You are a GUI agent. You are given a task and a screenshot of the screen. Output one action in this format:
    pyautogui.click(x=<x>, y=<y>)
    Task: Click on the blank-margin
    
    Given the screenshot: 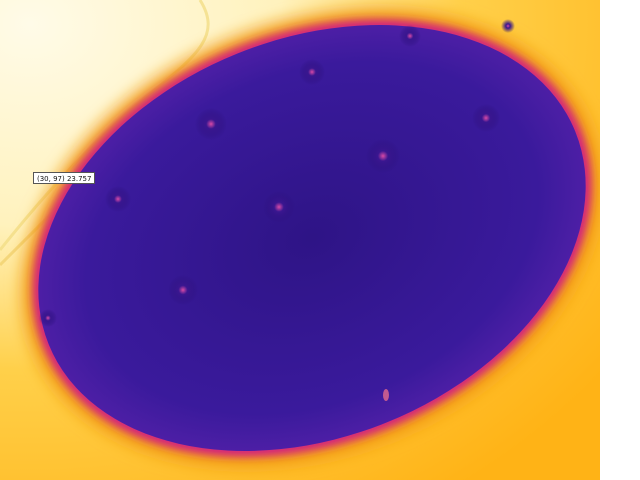 What is the action you would take?
    pyautogui.click(x=620, y=240)
    